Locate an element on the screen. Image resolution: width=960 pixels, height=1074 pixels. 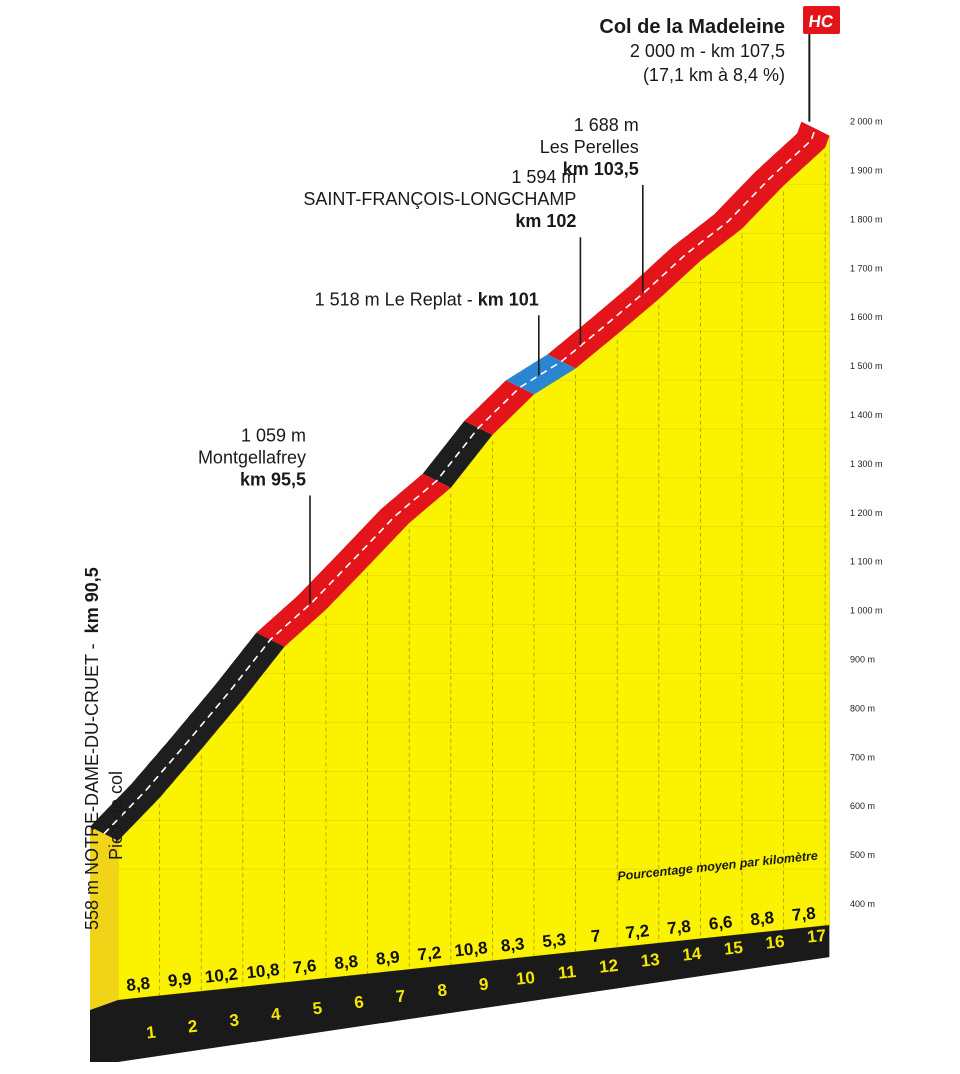
summit-altitude-km: 2 000 m - km 107,5 is located at coordinates (707, 51).